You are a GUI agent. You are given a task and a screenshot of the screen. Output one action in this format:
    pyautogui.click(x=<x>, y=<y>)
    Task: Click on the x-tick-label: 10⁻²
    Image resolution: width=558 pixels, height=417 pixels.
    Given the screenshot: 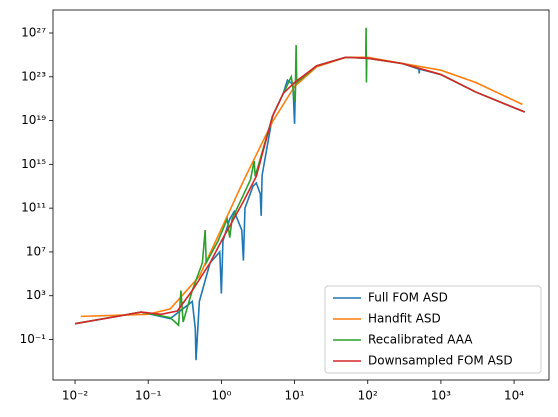 What is the action you would take?
    pyautogui.click(x=75, y=396)
    